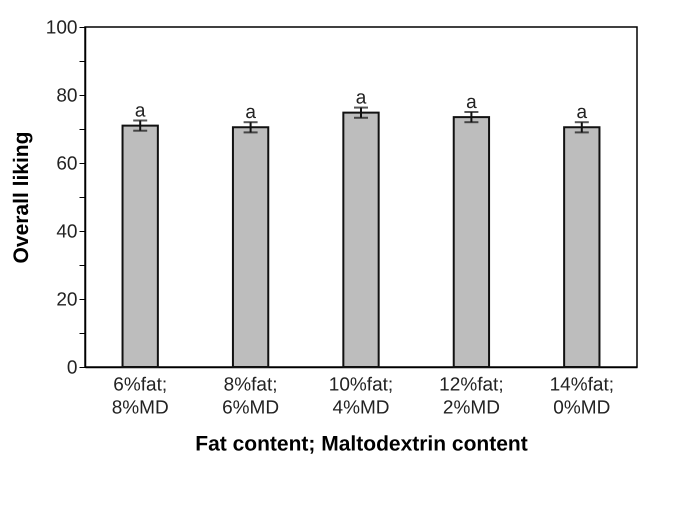 This screenshot has width=675, height=510. Describe the element at coordinates (471, 396) in the screenshot. I see `x-tick-label: 12%fat; 2%MD` at that location.